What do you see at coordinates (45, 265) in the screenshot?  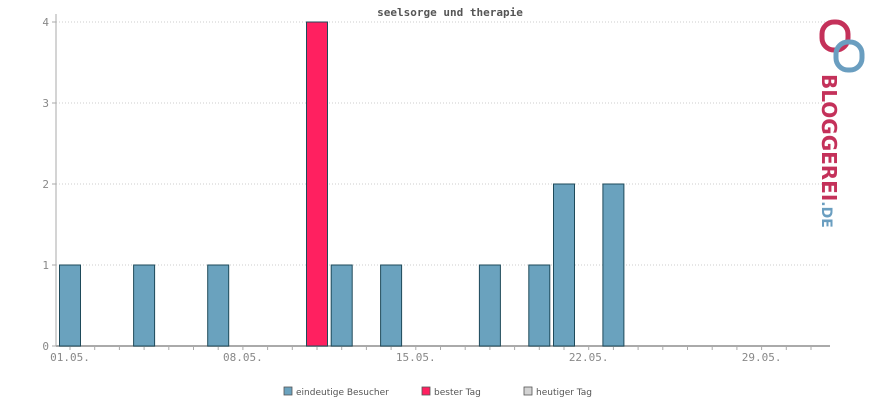 I see `y-tick-label: 1` at bounding box center [45, 265].